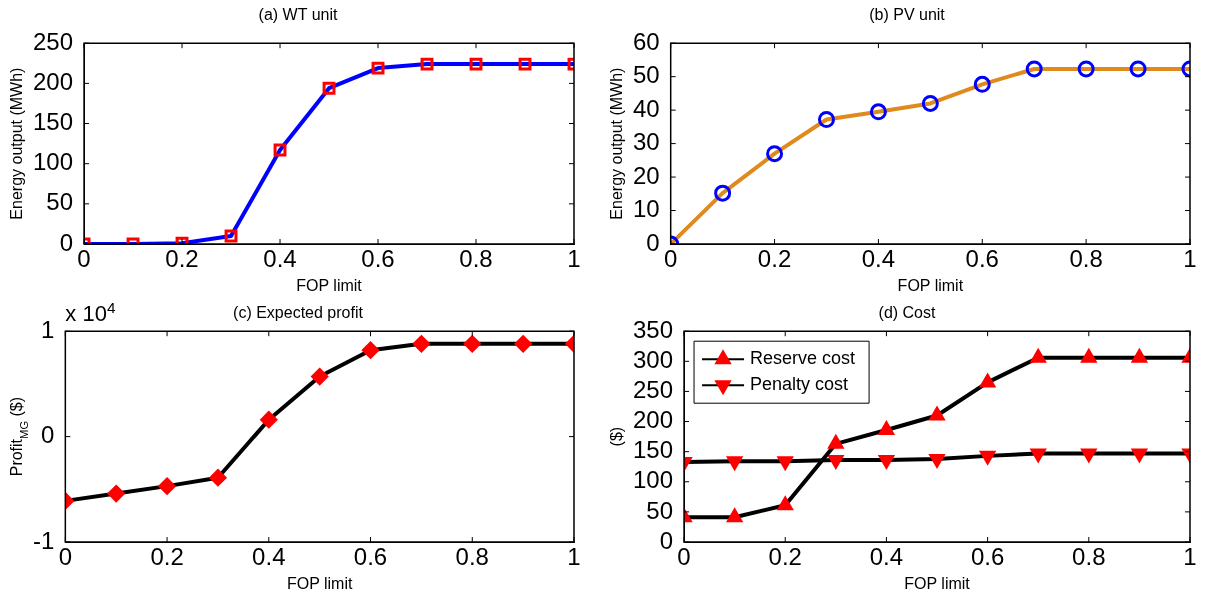 This screenshot has width=1205, height=596. What do you see at coordinates (803, 358) in the screenshot?
I see `legend-label: Reserve cost` at bounding box center [803, 358].